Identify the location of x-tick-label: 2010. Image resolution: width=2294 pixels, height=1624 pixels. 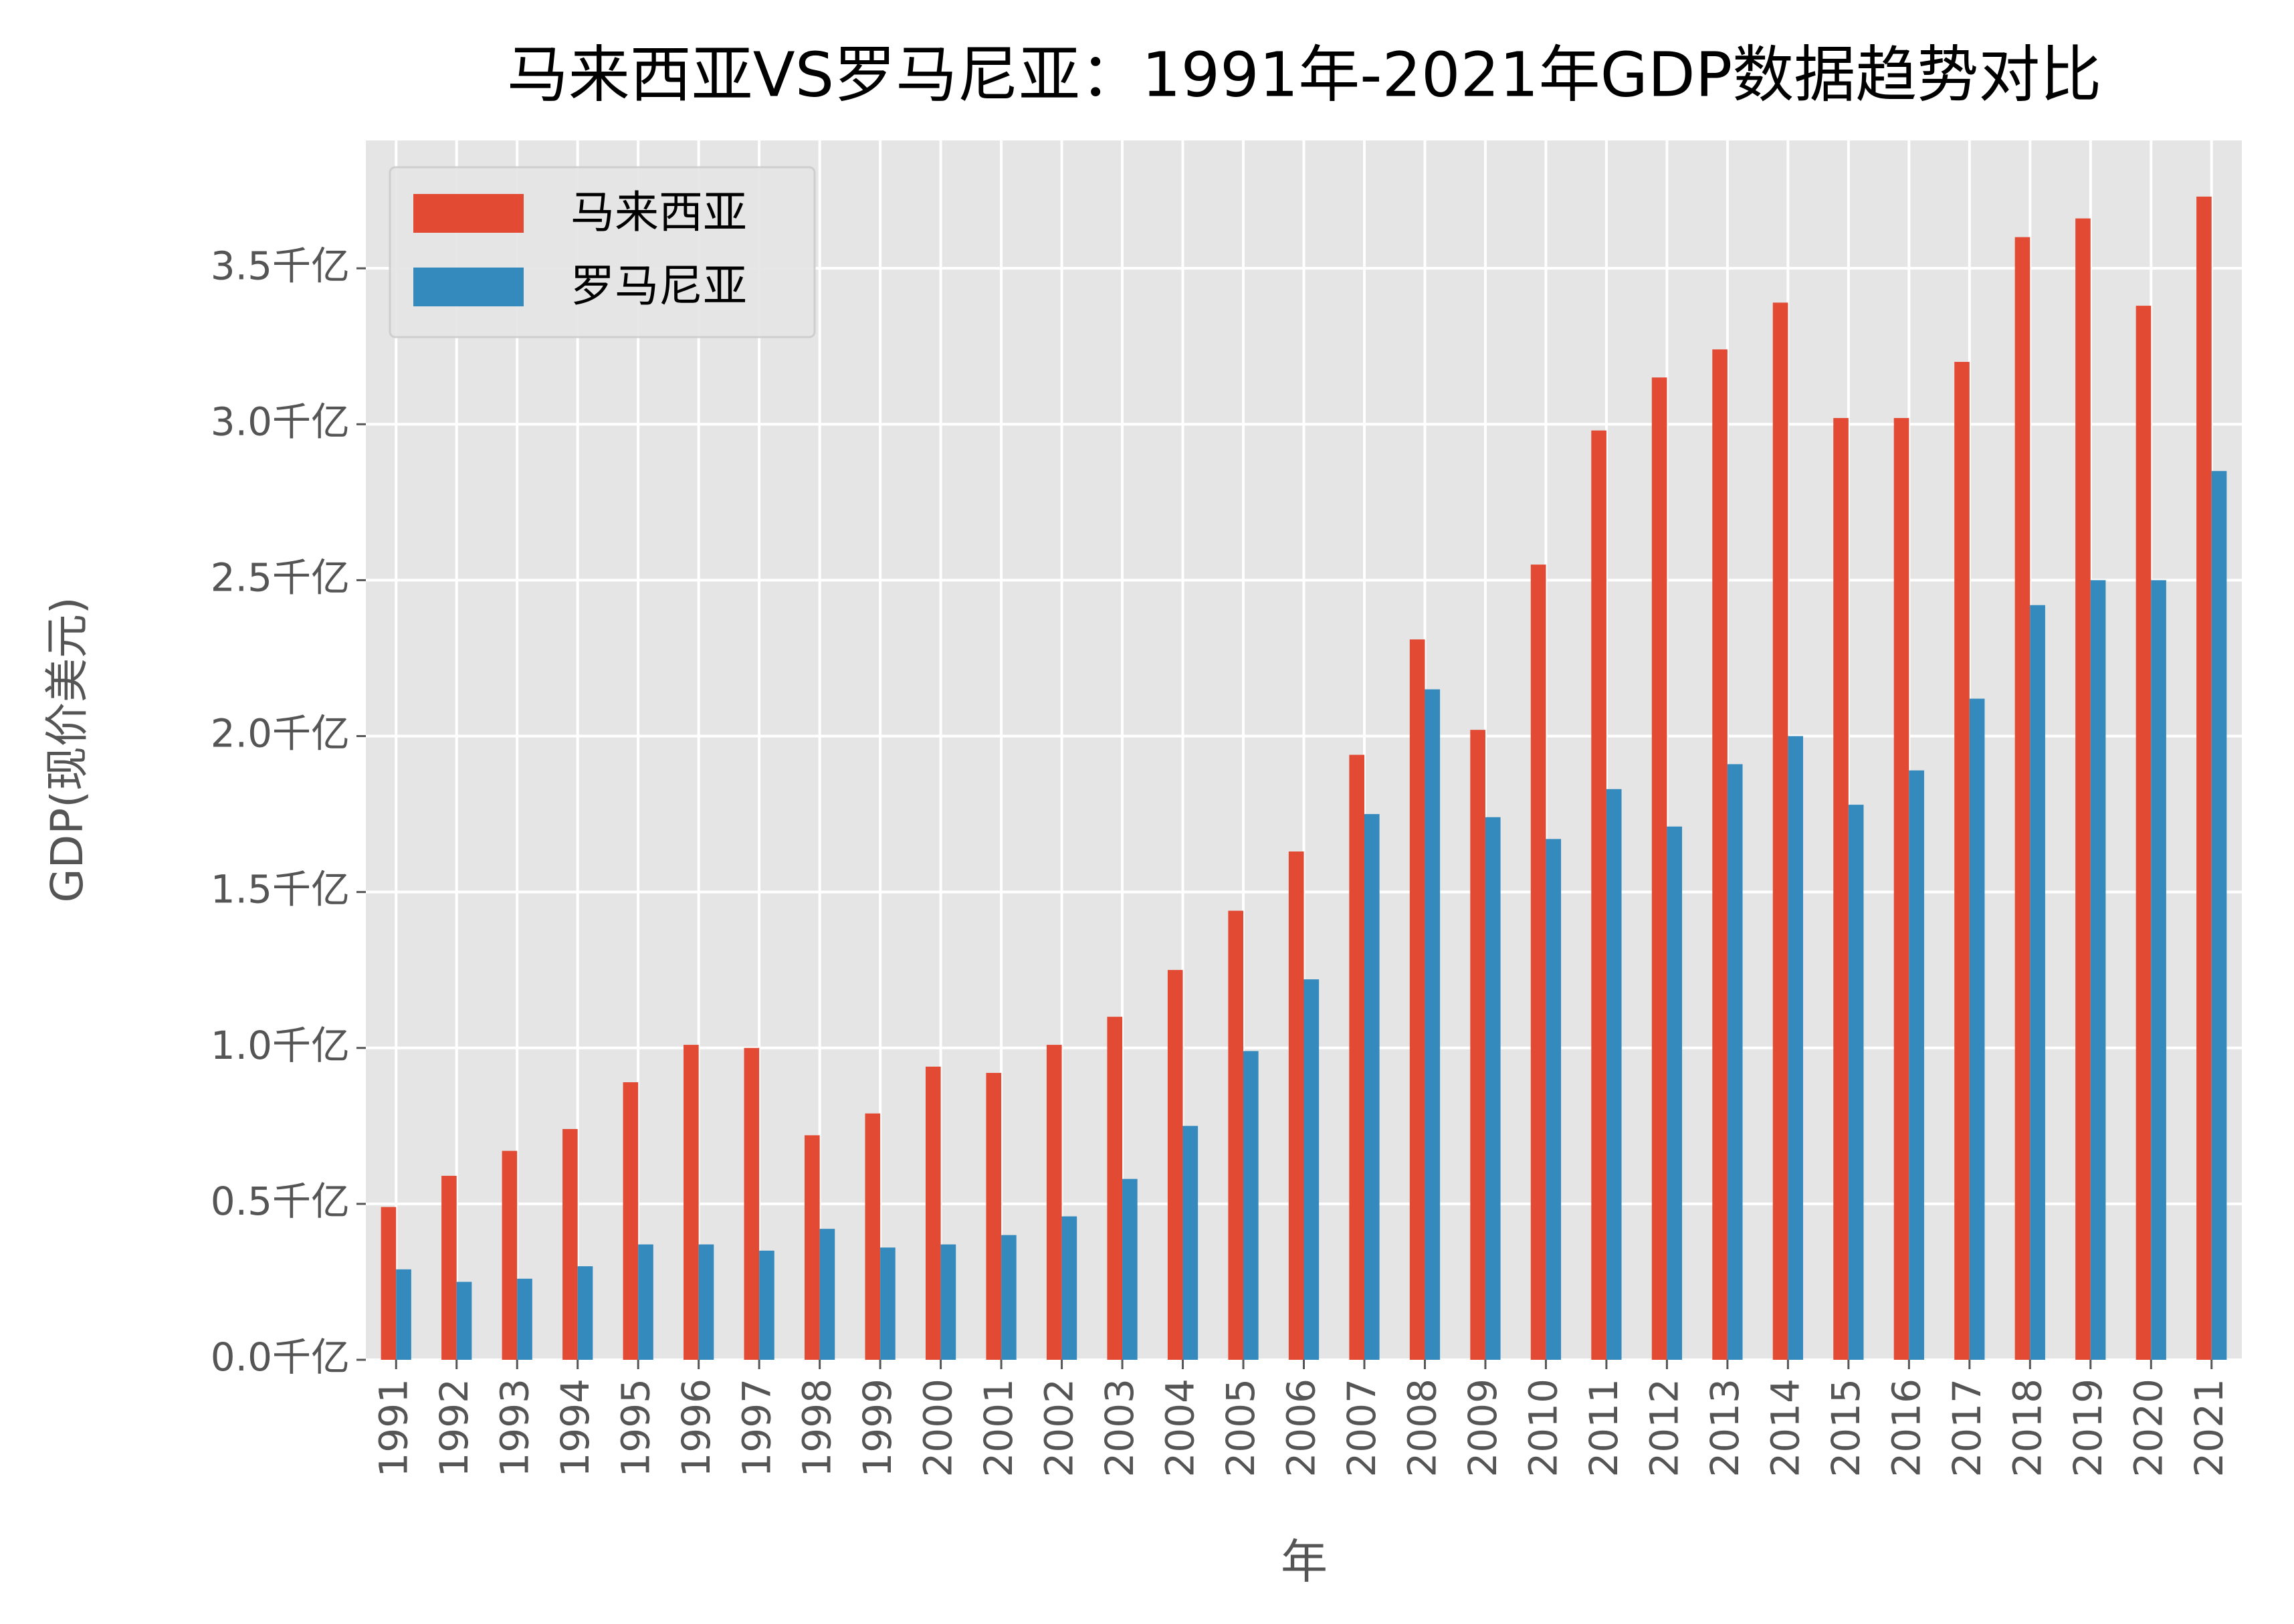
(1543, 1428).